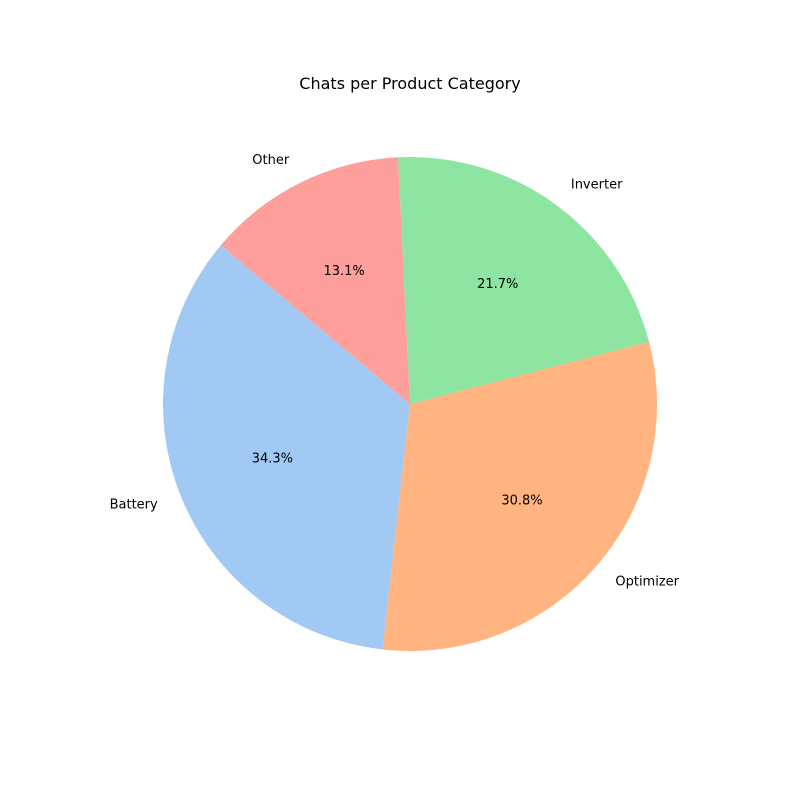 This screenshot has height=800, width=800. What do you see at coordinates (497, 284) in the screenshot?
I see `percent-label-inverter: 21.7%` at bounding box center [497, 284].